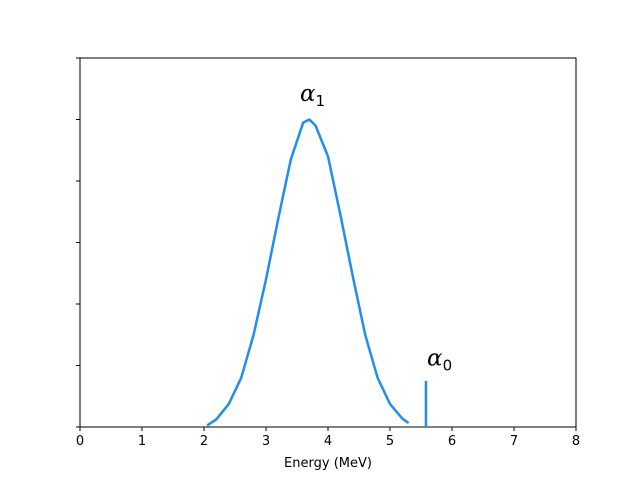  What do you see at coordinates (321, 101) in the screenshot?
I see `peak-label-subscript: 1` at bounding box center [321, 101].